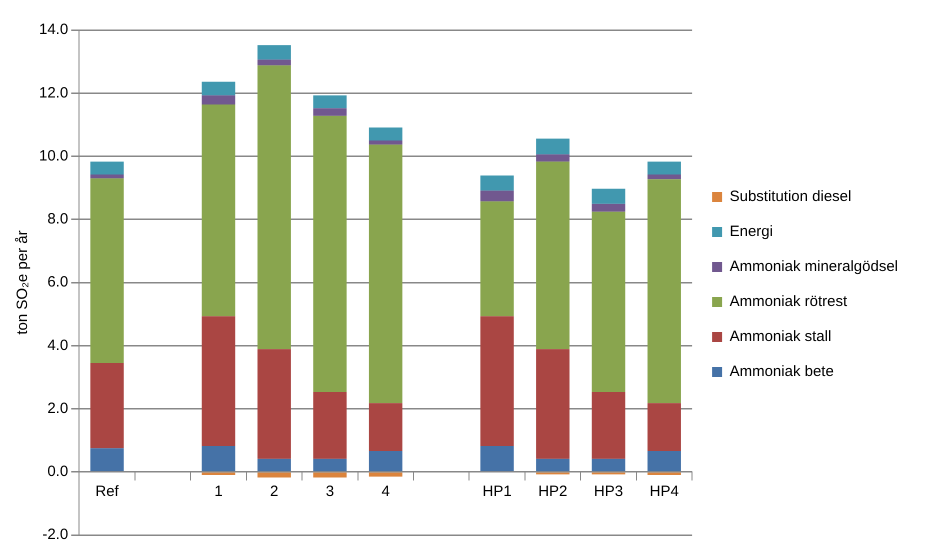 This screenshot has width=928, height=547. I want to click on x-tick-label: HP1, so click(497, 491).